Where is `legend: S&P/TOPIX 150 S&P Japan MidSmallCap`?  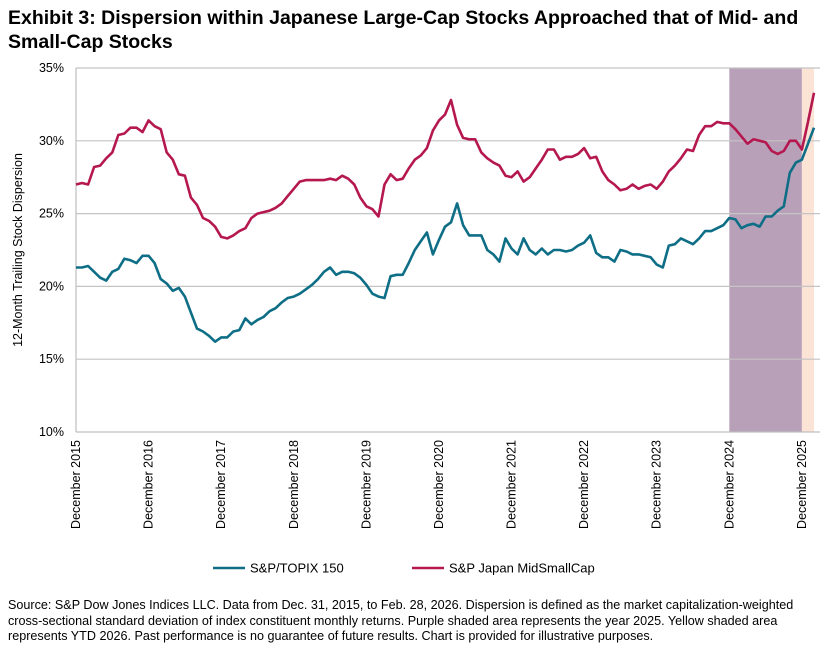 legend: S&P/TOPIX 150 S&P Japan MidSmallCap is located at coordinates (404, 568).